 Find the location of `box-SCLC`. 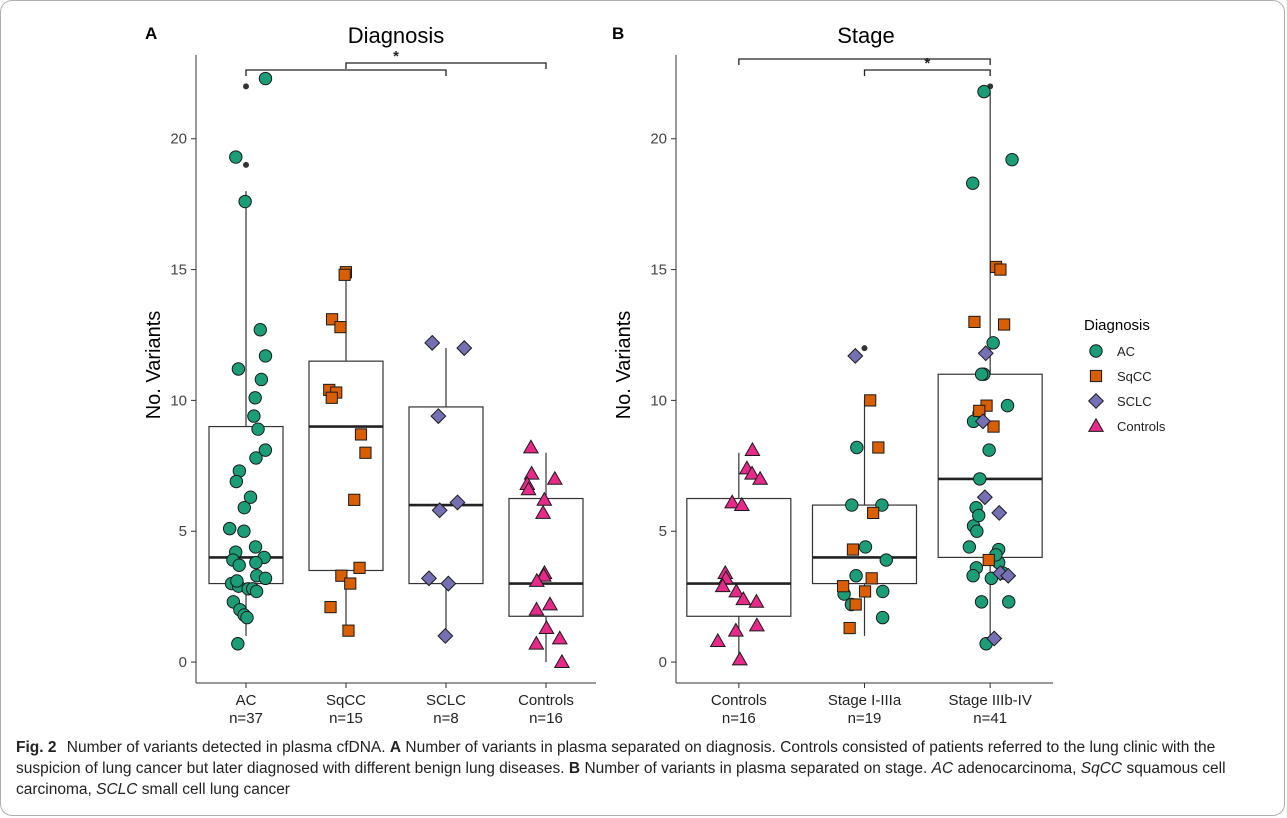

box-SCLC is located at coordinates (446, 492).